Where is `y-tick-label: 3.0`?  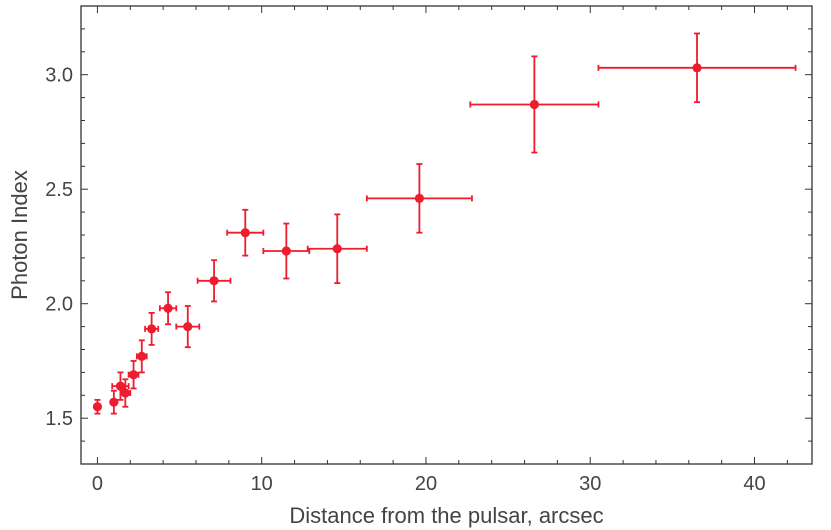
y-tick-label: 3.0 is located at coordinates (59, 76).